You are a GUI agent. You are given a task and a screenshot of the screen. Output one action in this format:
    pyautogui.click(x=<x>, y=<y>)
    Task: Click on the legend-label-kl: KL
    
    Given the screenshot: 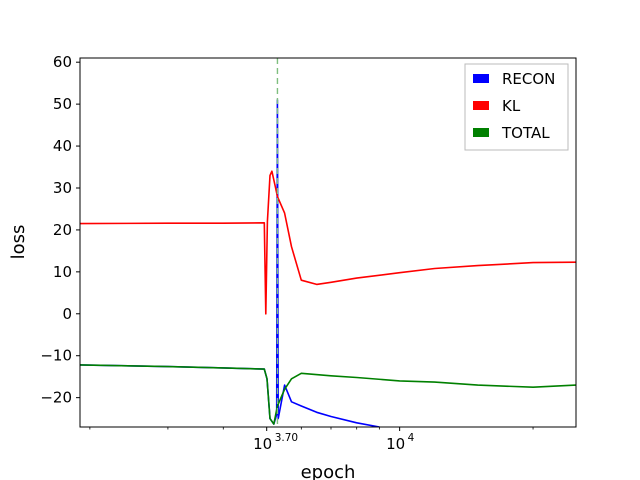 What is the action you would take?
    pyautogui.click(x=511, y=106)
    